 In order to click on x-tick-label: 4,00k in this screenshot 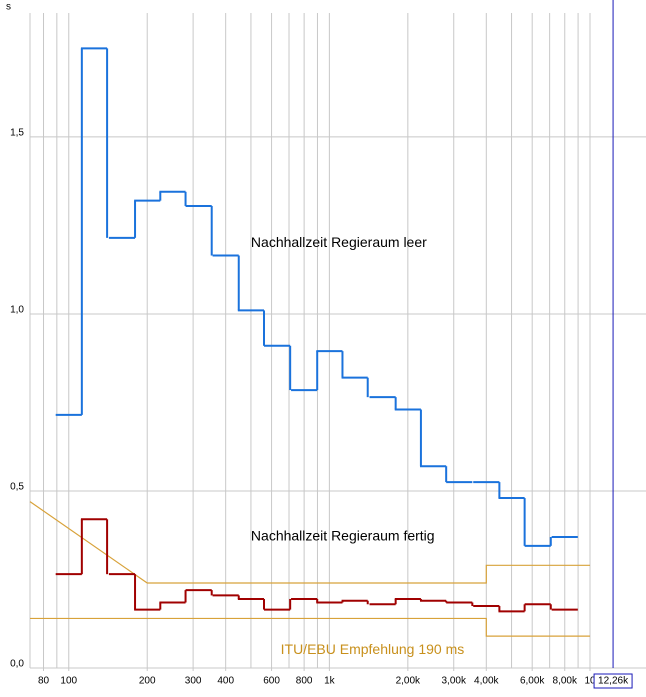, I will do `click(486, 681)`.